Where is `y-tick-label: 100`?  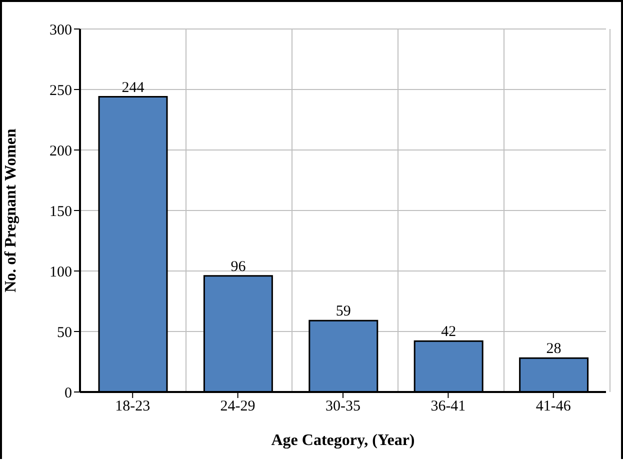 y-tick-label: 100 is located at coordinates (61, 272).